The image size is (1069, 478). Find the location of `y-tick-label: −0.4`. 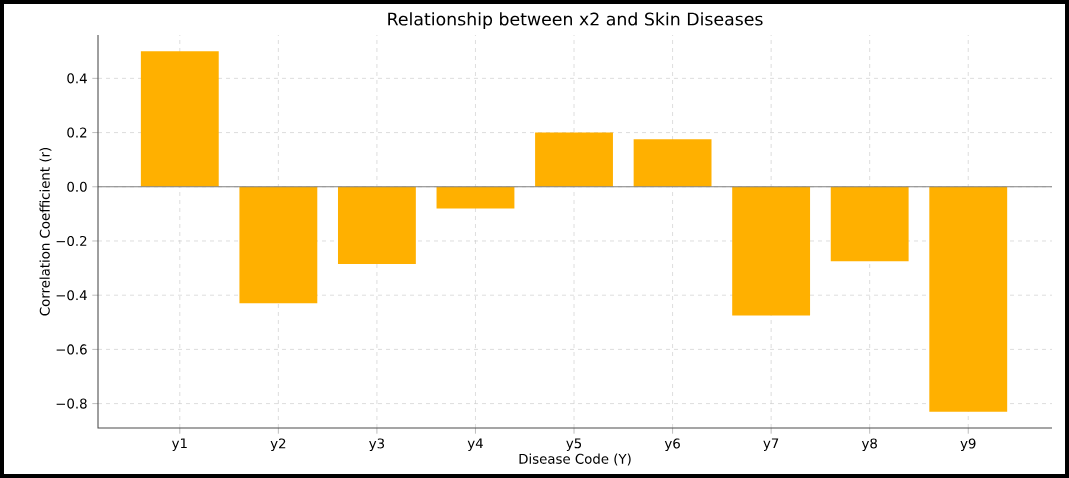

y-tick-label: −0.4 is located at coordinates (71, 295).